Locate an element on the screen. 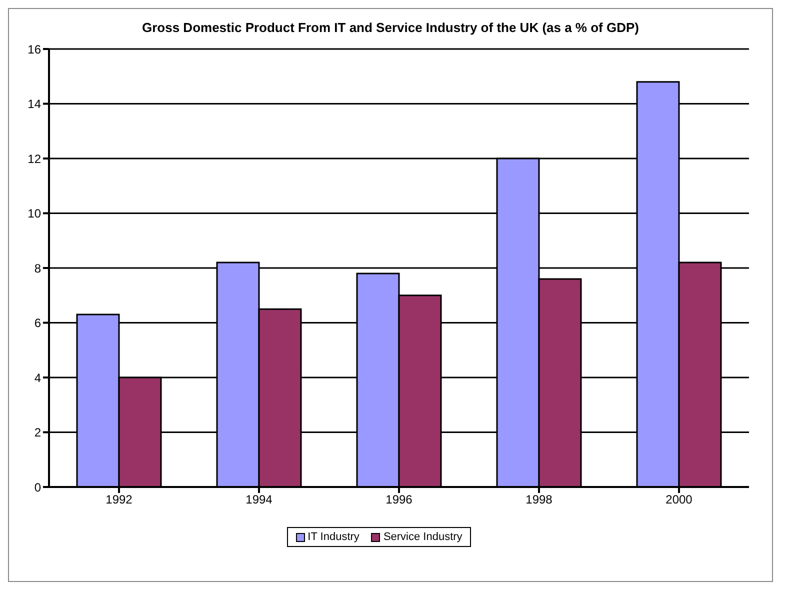 The image size is (785, 594). x-tick-label: 1992 is located at coordinates (119, 499).